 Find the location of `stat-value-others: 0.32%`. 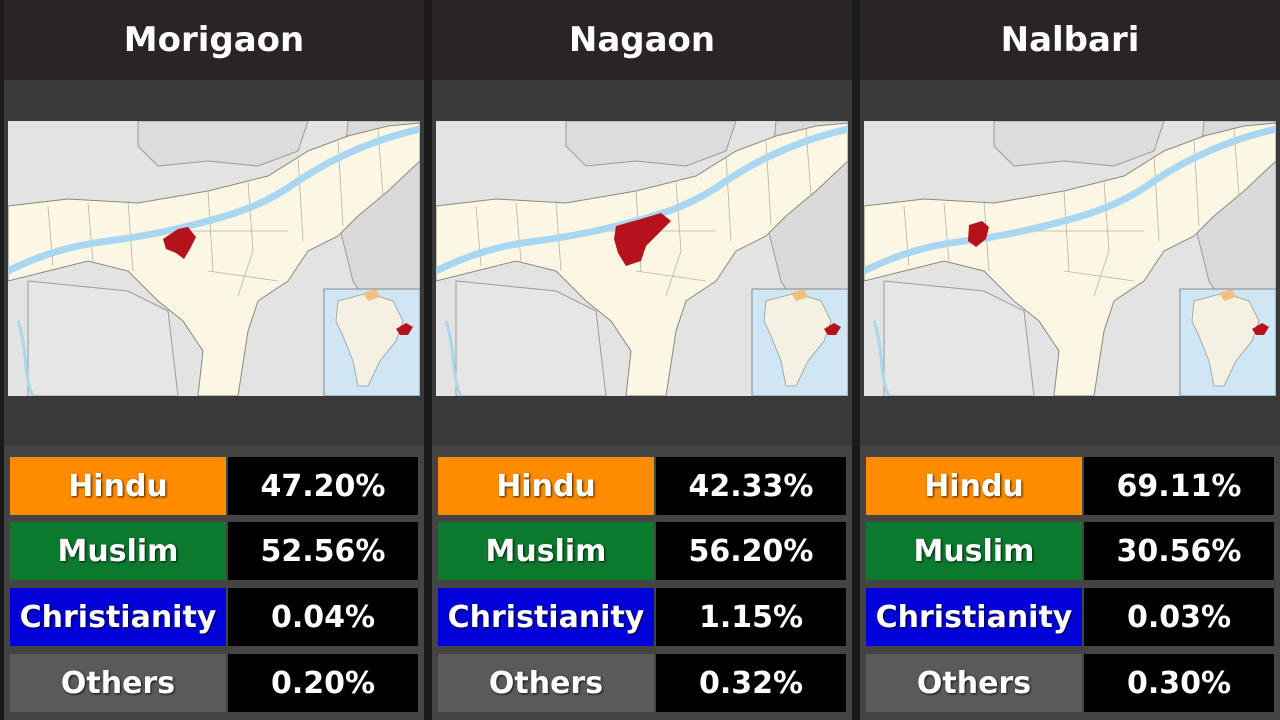

stat-value-others: 0.32% is located at coordinates (751, 683).